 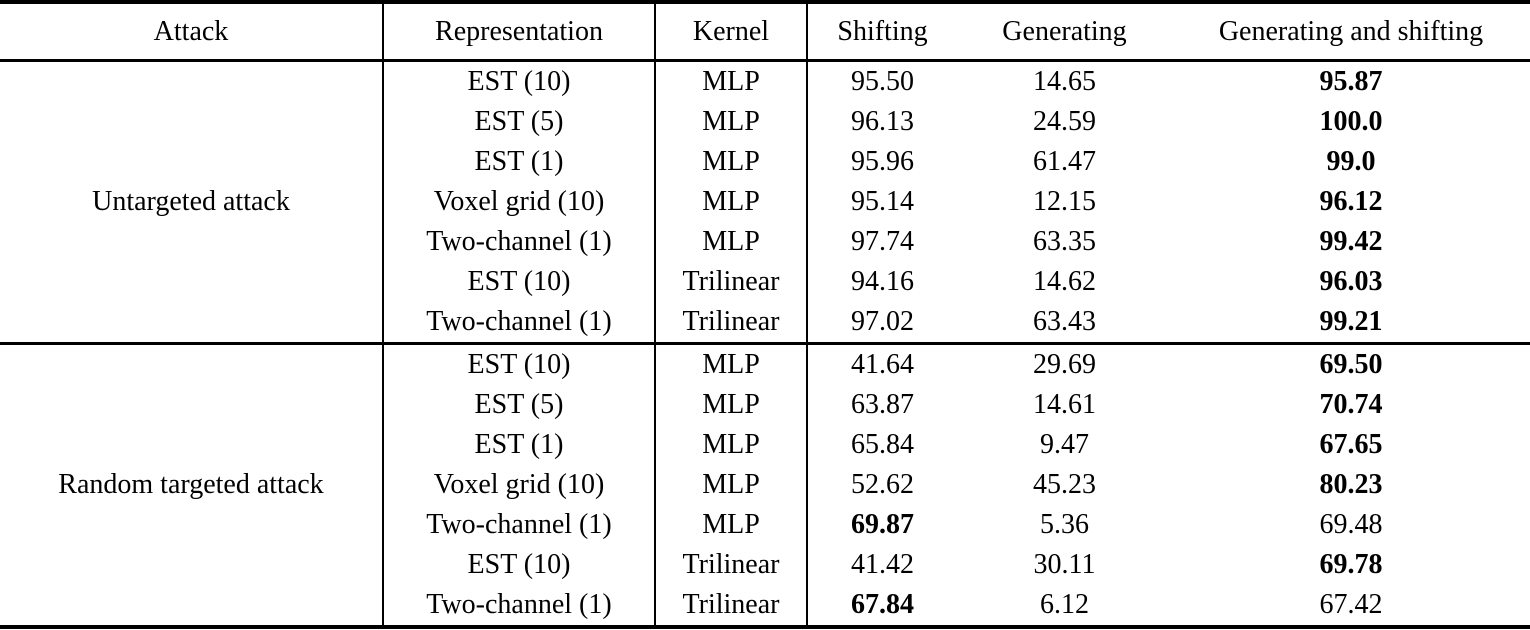 I want to click on cell-shifting: 63.87, so click(x=882, y=404).